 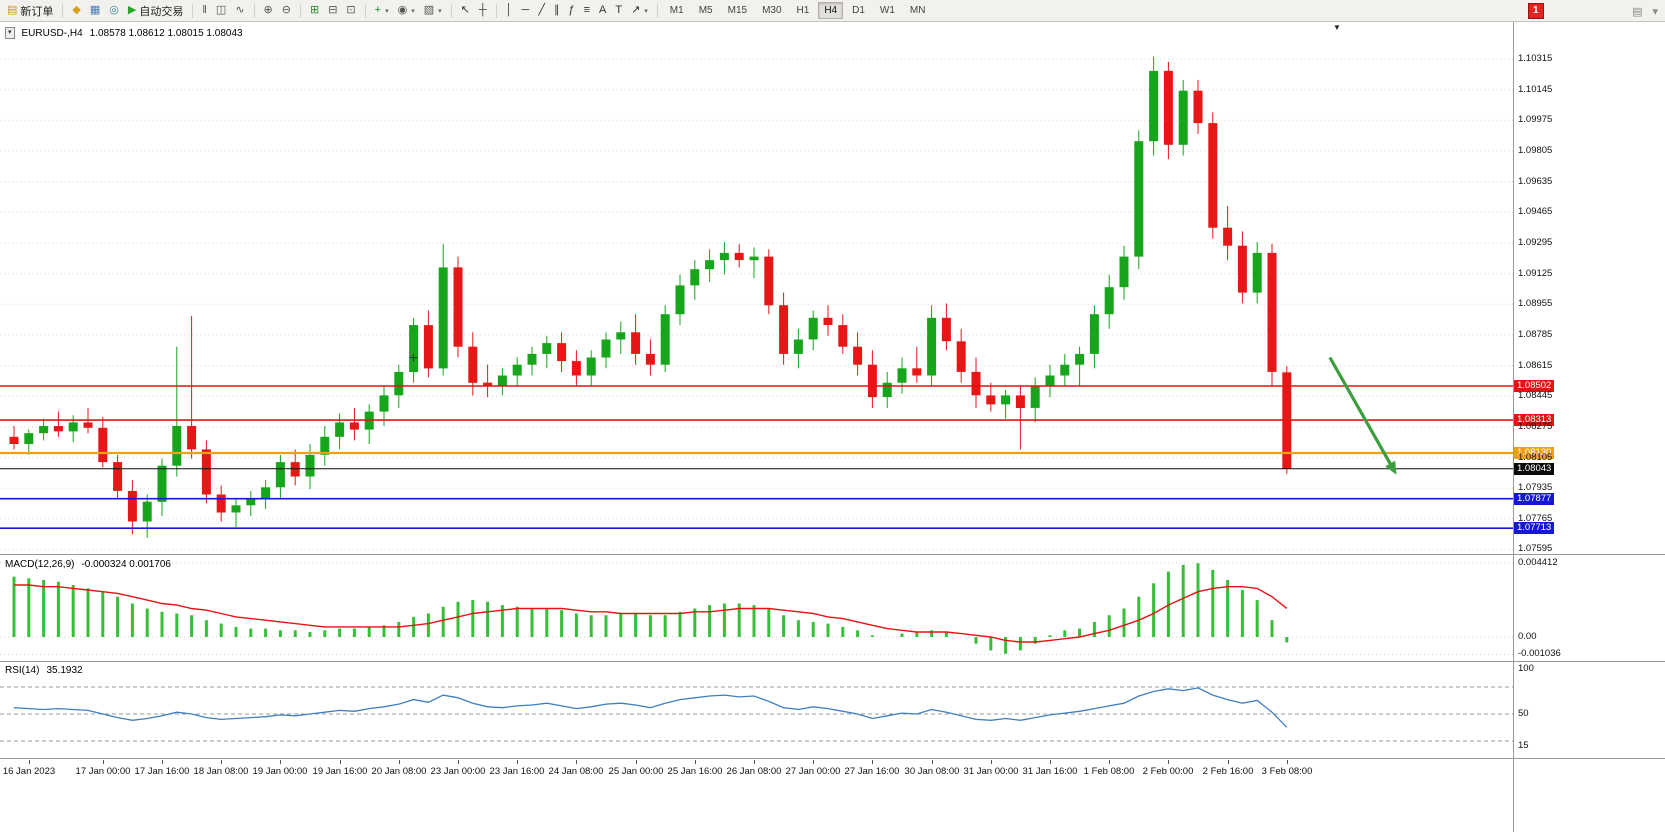 I want to click on symbol-dropdown-icon: ▾, so click(x=10, y=33).